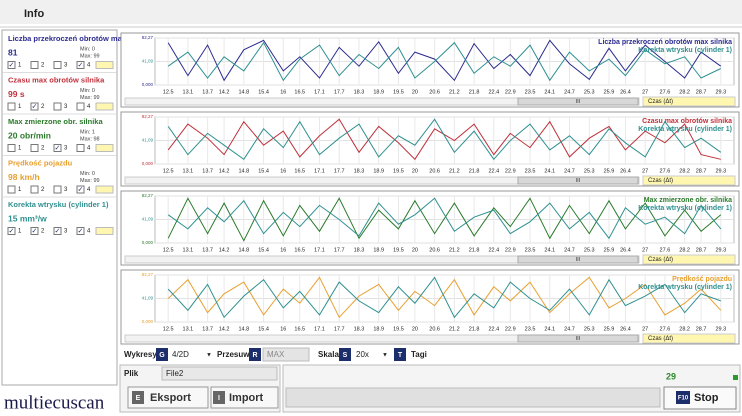 This screenshot has height=416, width=742. What do you see at coordinates (493, 250) in the screenshot?
I see `x-tick-label: 22.4` at bounding box center [493, 250].